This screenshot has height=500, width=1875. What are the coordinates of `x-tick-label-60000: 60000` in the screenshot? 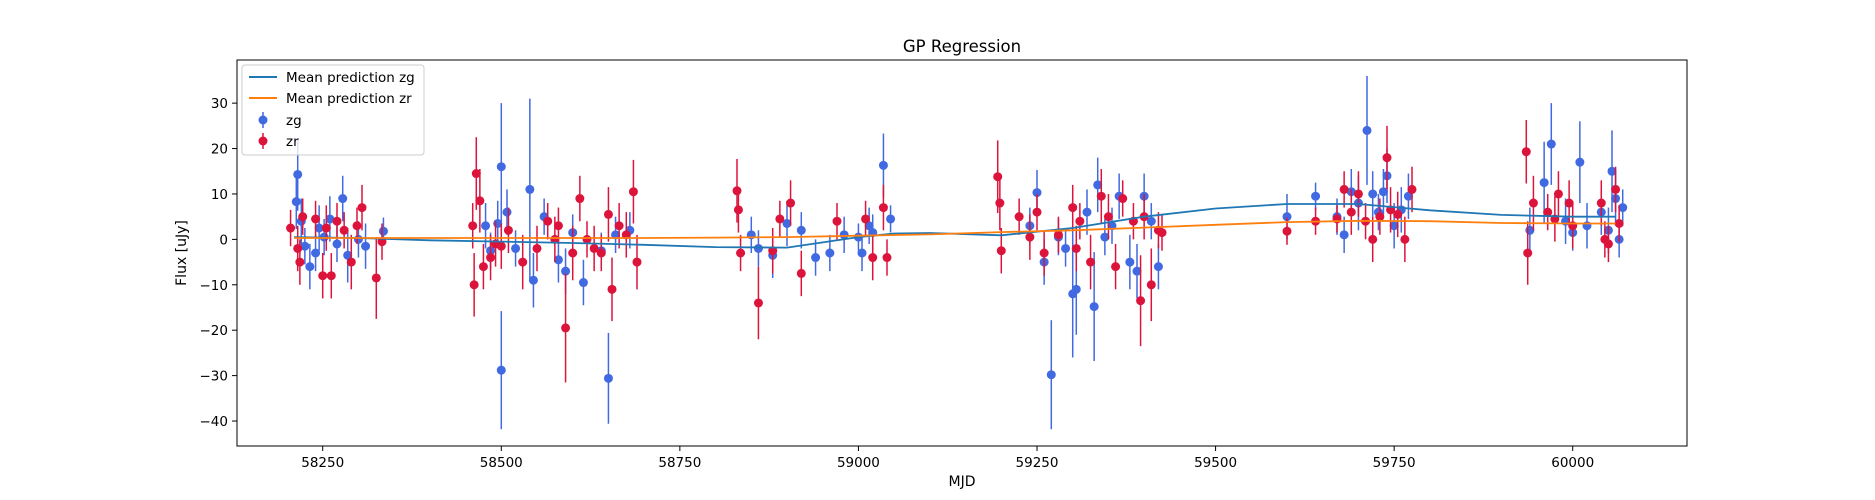 It's located at (1572, 463).